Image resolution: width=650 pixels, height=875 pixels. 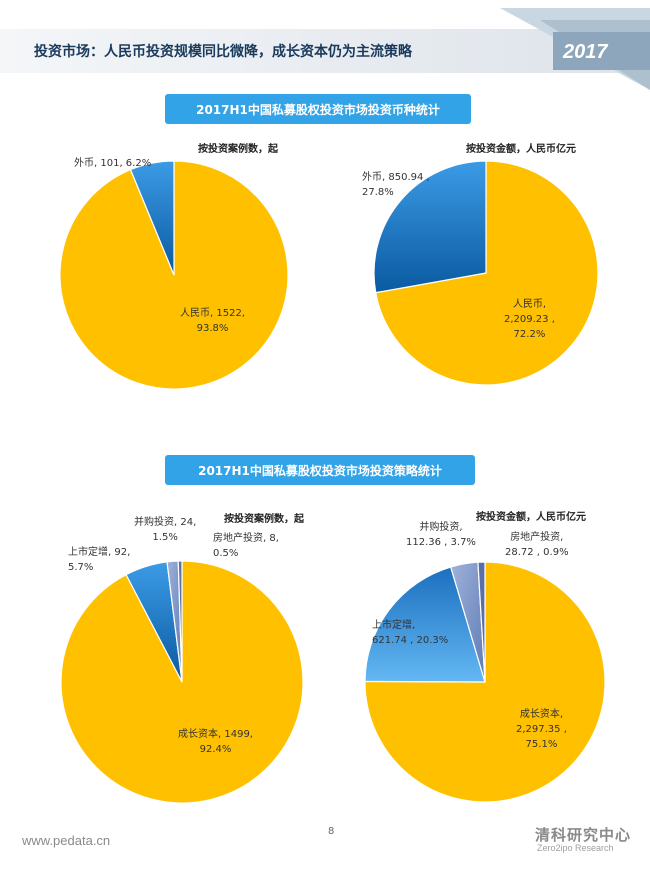 I want to click on pie-slice-3-成长资本, so click(x=485, y=682).